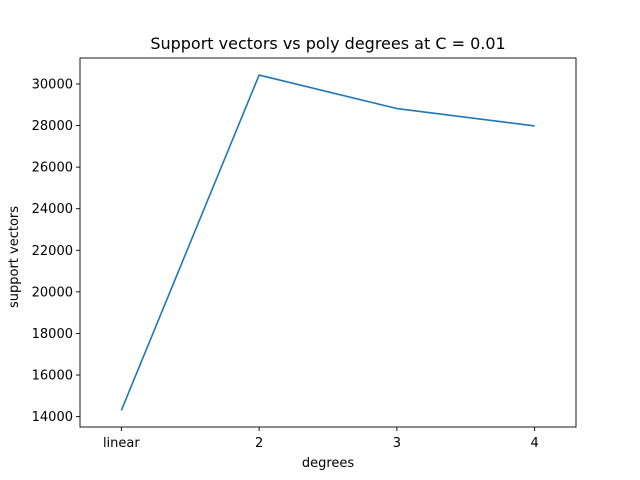  I want to click on y-tick-label: 18000, so click(52, 334).